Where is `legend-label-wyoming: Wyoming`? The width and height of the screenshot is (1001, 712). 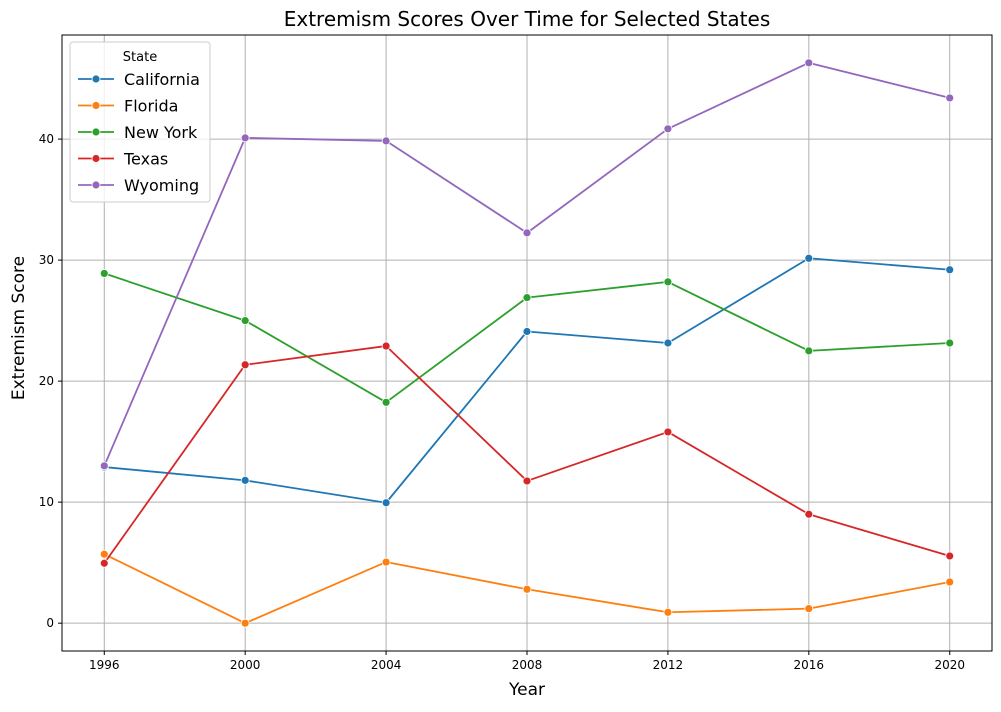
legend-label-wyoming: Wyoming is located at coordinates (161, 185).